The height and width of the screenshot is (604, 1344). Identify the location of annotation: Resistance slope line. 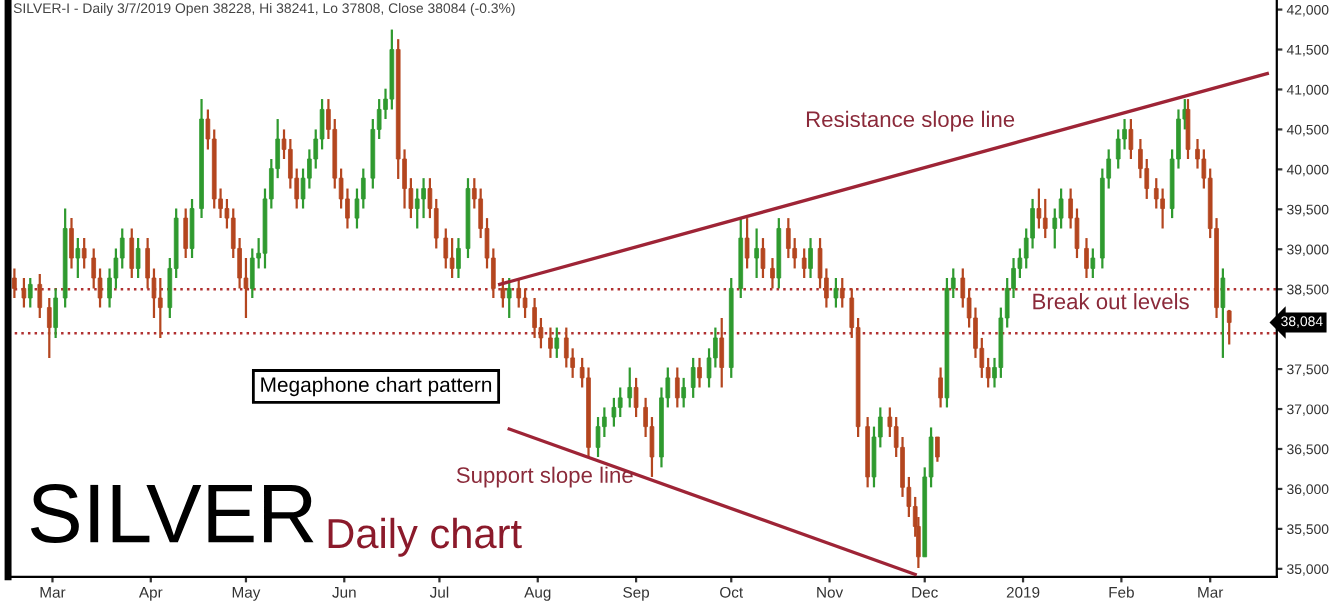
(910, 121).